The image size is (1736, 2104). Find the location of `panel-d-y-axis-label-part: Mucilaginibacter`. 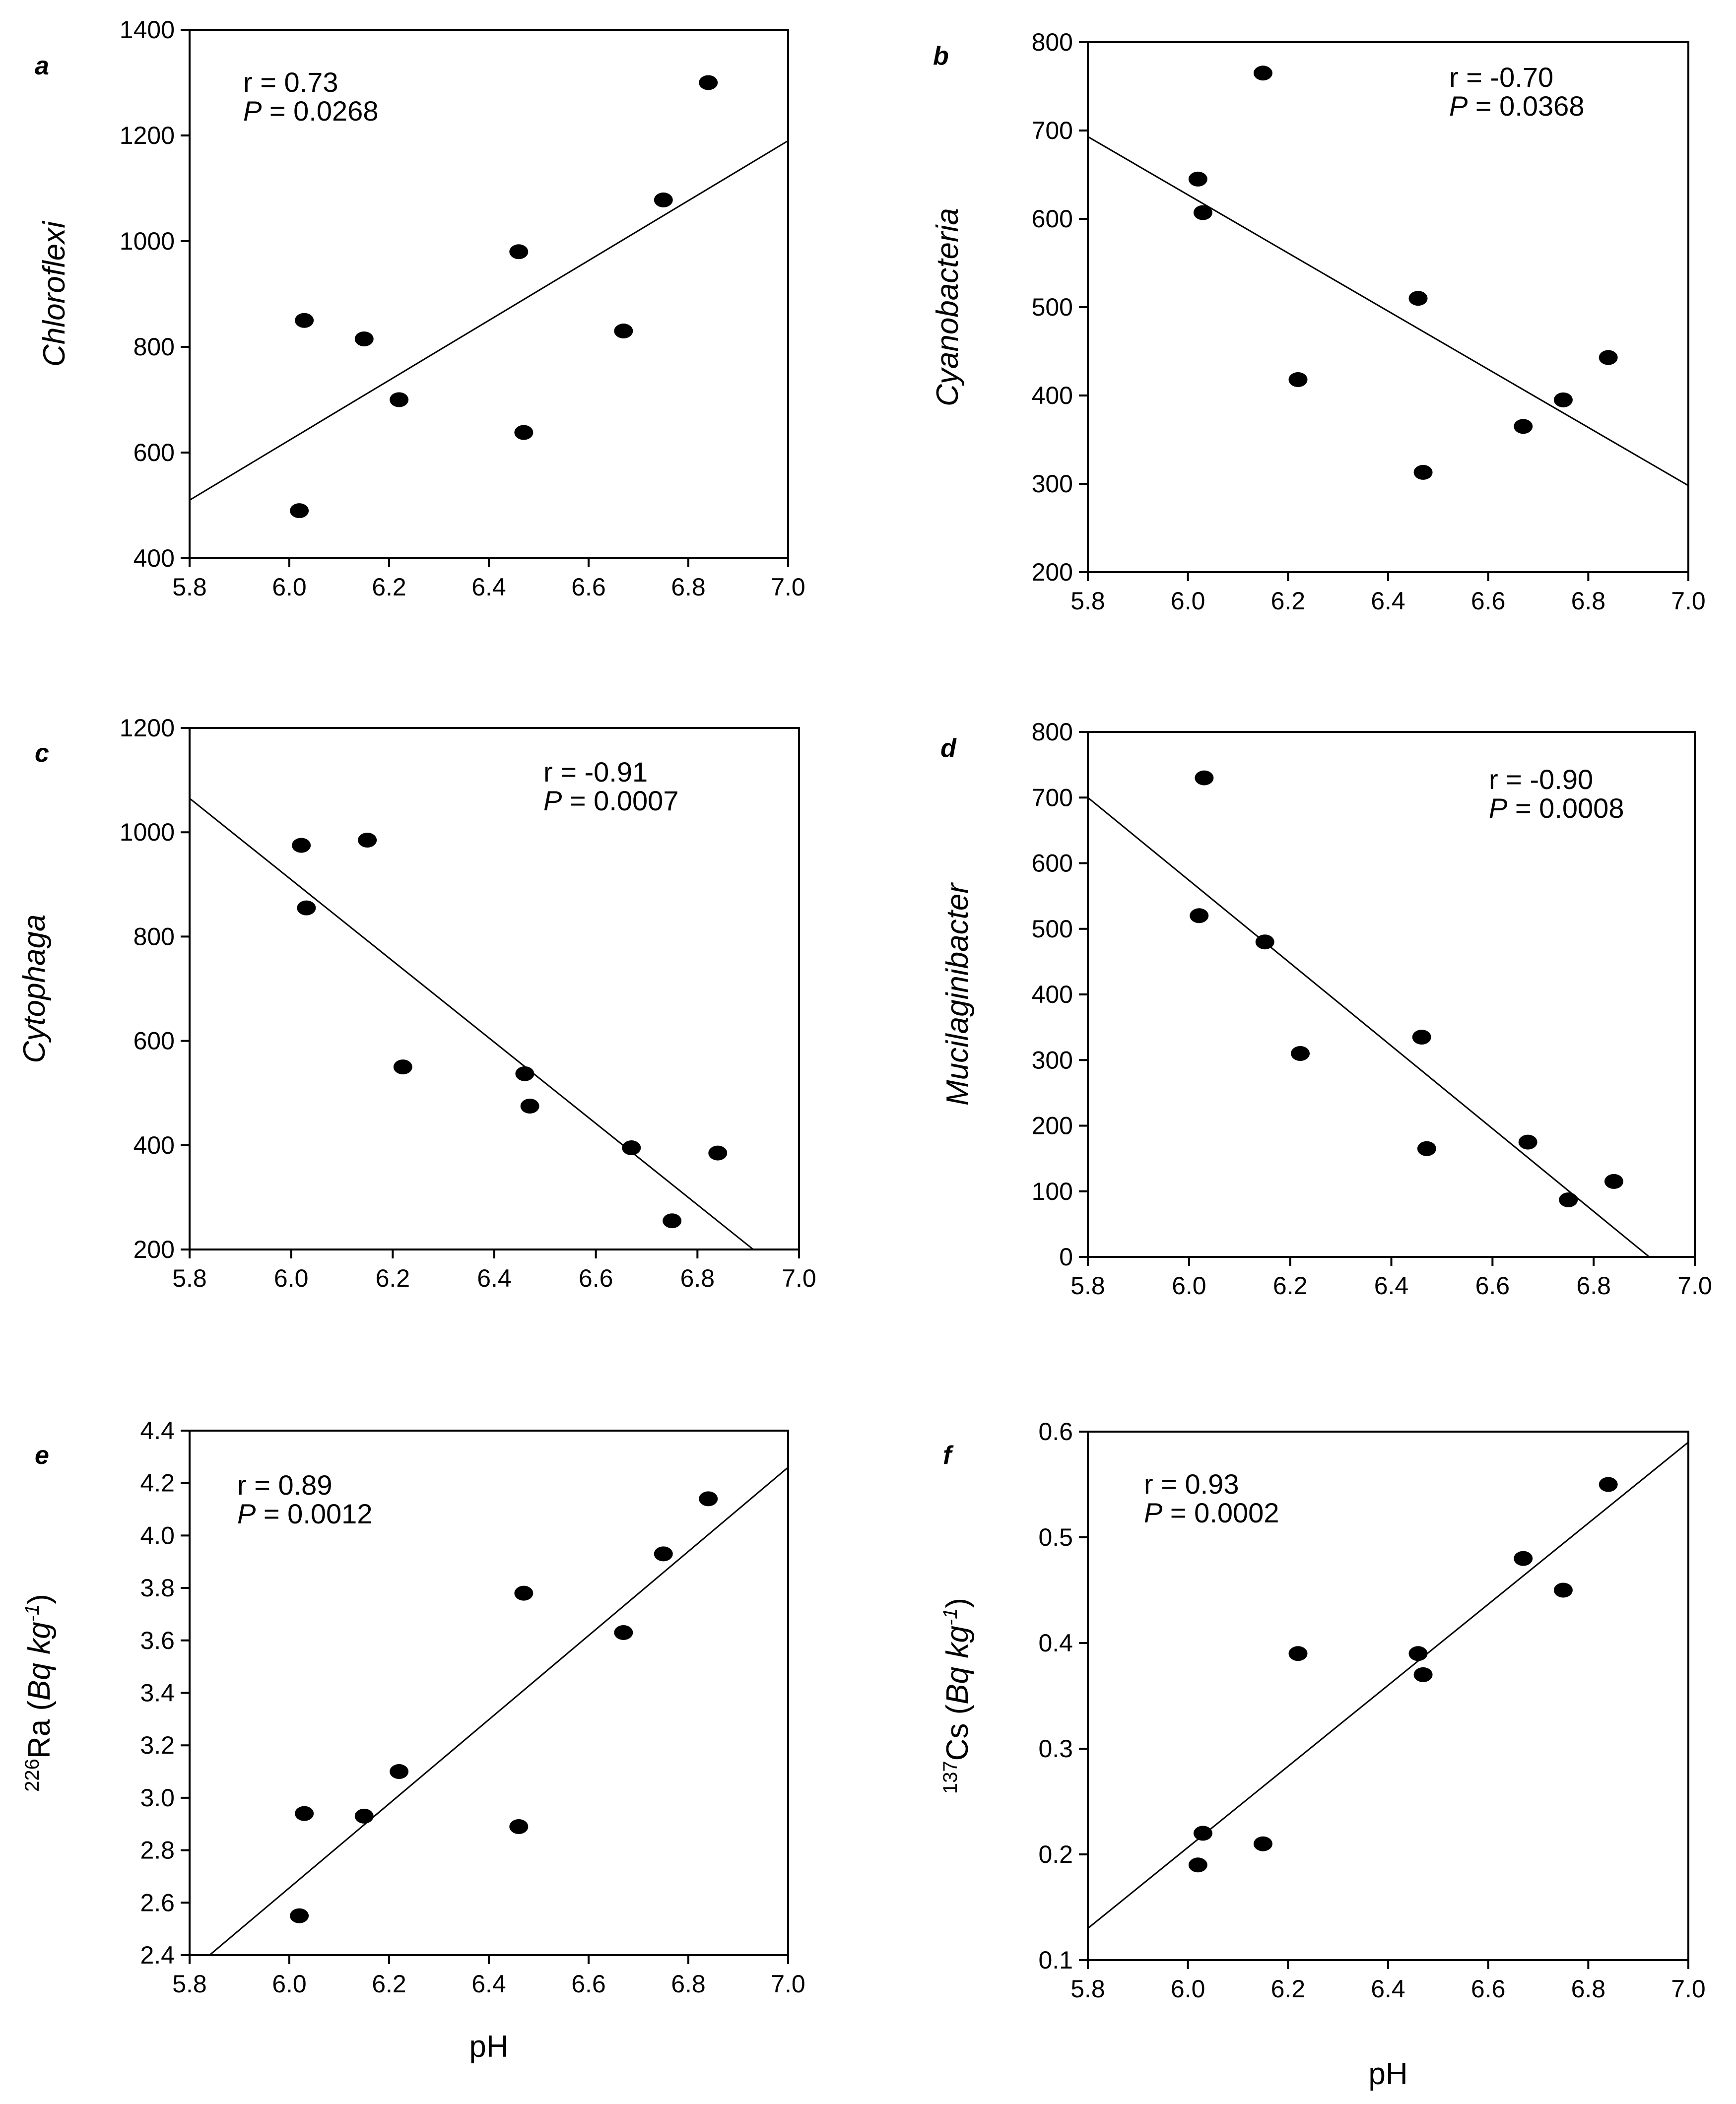

panel-d-y-axis-label-part: Mucilaginibacter is located at coordinates (957, 994).